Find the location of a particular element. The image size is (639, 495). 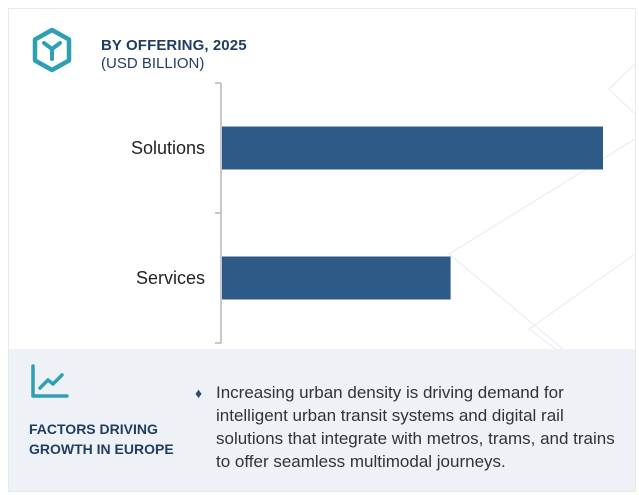

trend-line-icon is located at coordinates (50, 381).